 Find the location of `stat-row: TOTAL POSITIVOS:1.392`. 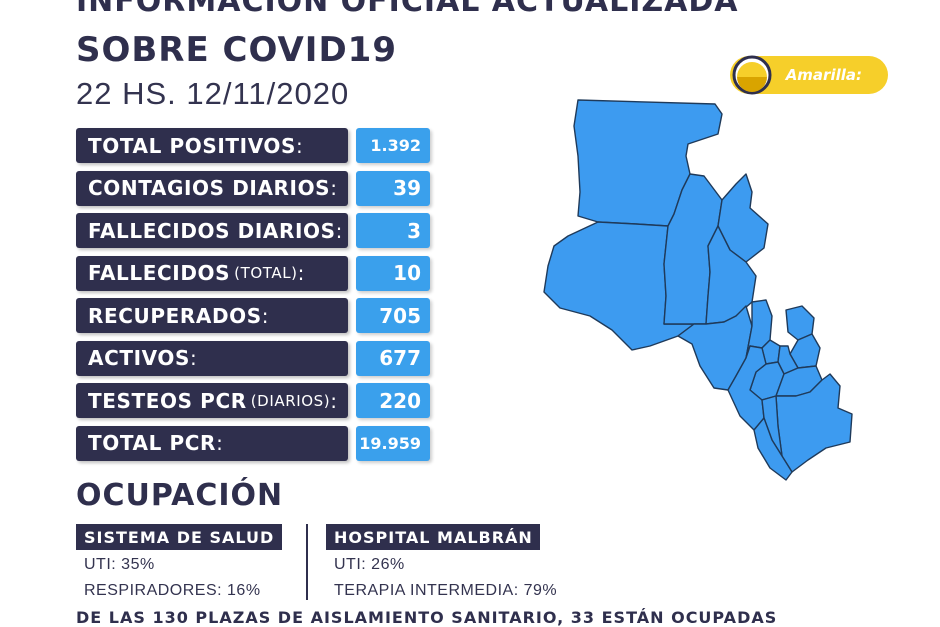

stat-row: TOTAL POSITIVOS:1.392 is located at coordinates (253, 145).